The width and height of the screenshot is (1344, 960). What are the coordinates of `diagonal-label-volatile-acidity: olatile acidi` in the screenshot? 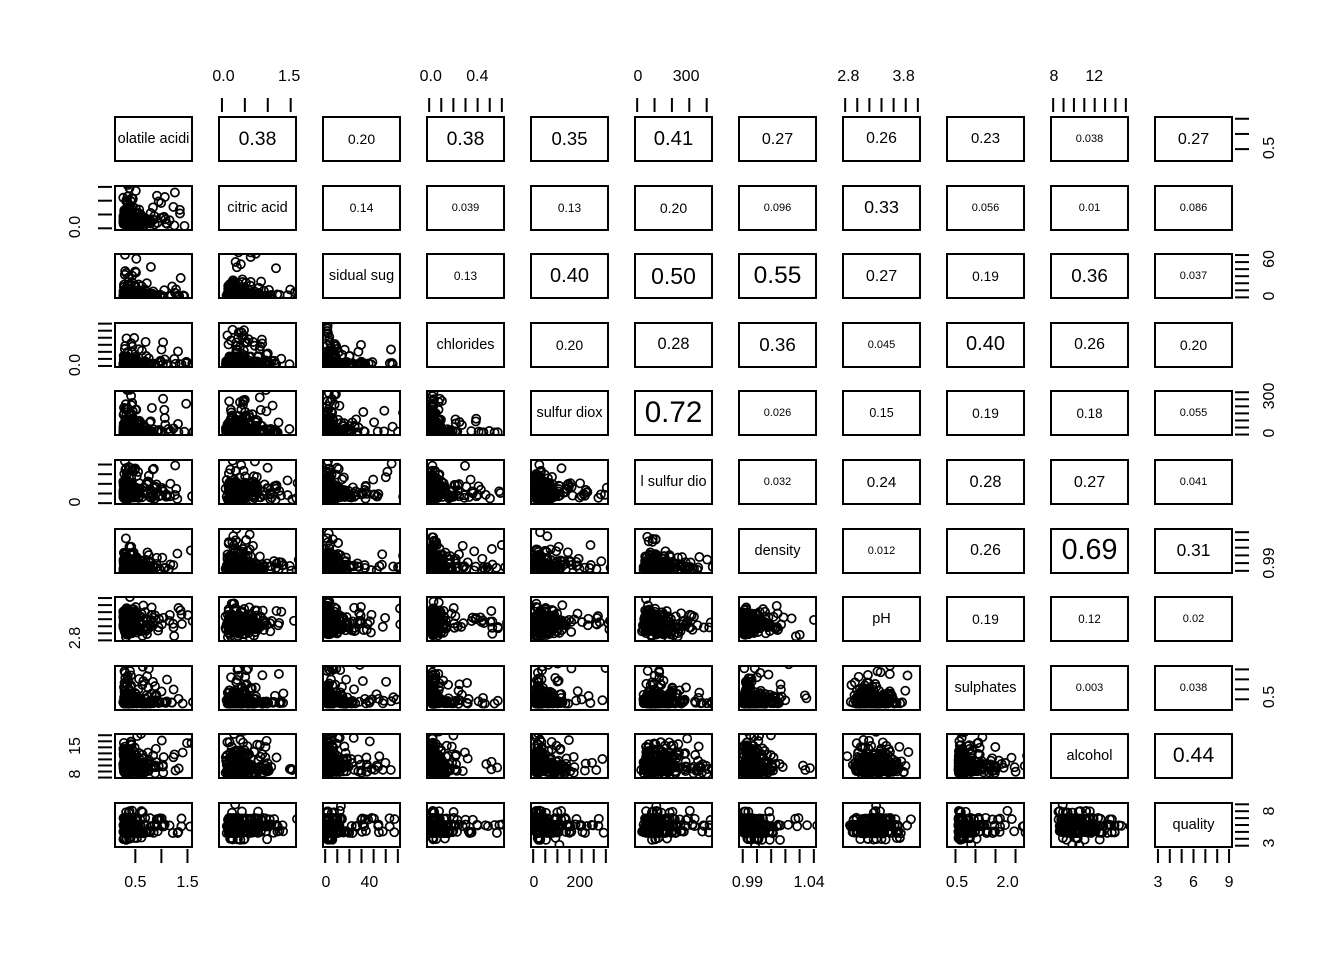 It's located at (153, 139).